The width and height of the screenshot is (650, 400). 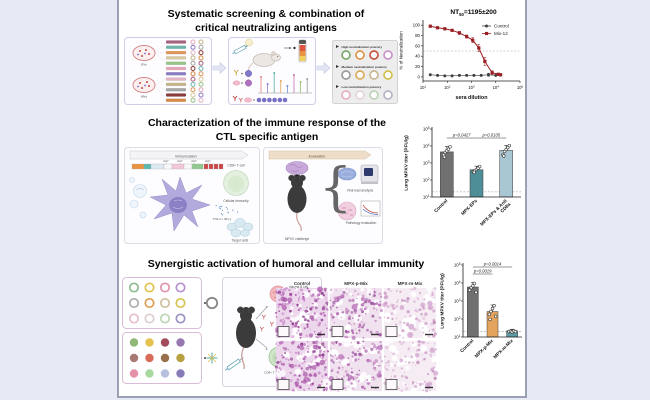 What do you see at coordinates (370, 208) in the screenshot?
I see `weight-curve-icon` at bounding box center [370, 208].